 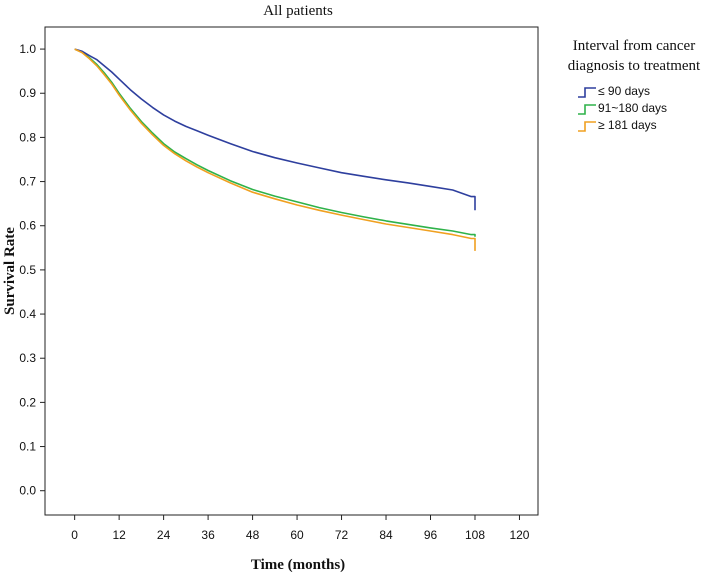 What do you see at coordinates (27, 491) in the screenshot?
I see `y-tick-label: 0.0` at bounding box center [27, 491].